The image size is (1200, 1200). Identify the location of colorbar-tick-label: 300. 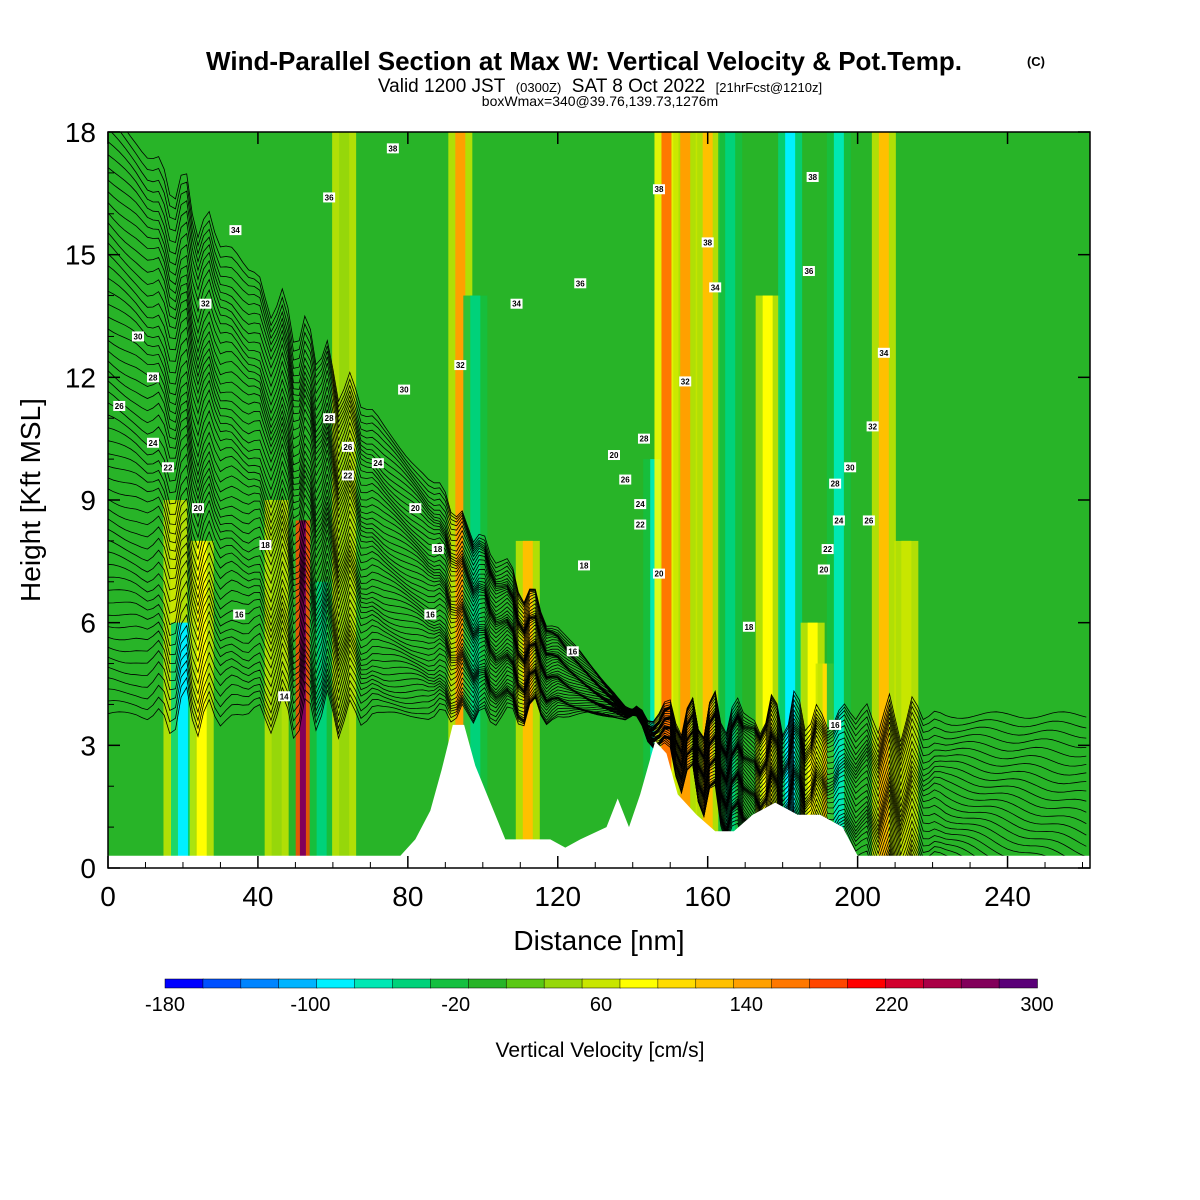
(1036, 1005).